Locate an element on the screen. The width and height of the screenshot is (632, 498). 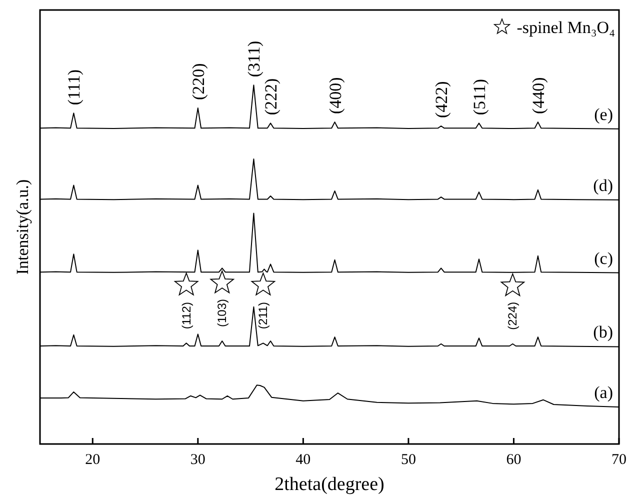
x-tick-label: 20 is located at coordinates (92, 460).